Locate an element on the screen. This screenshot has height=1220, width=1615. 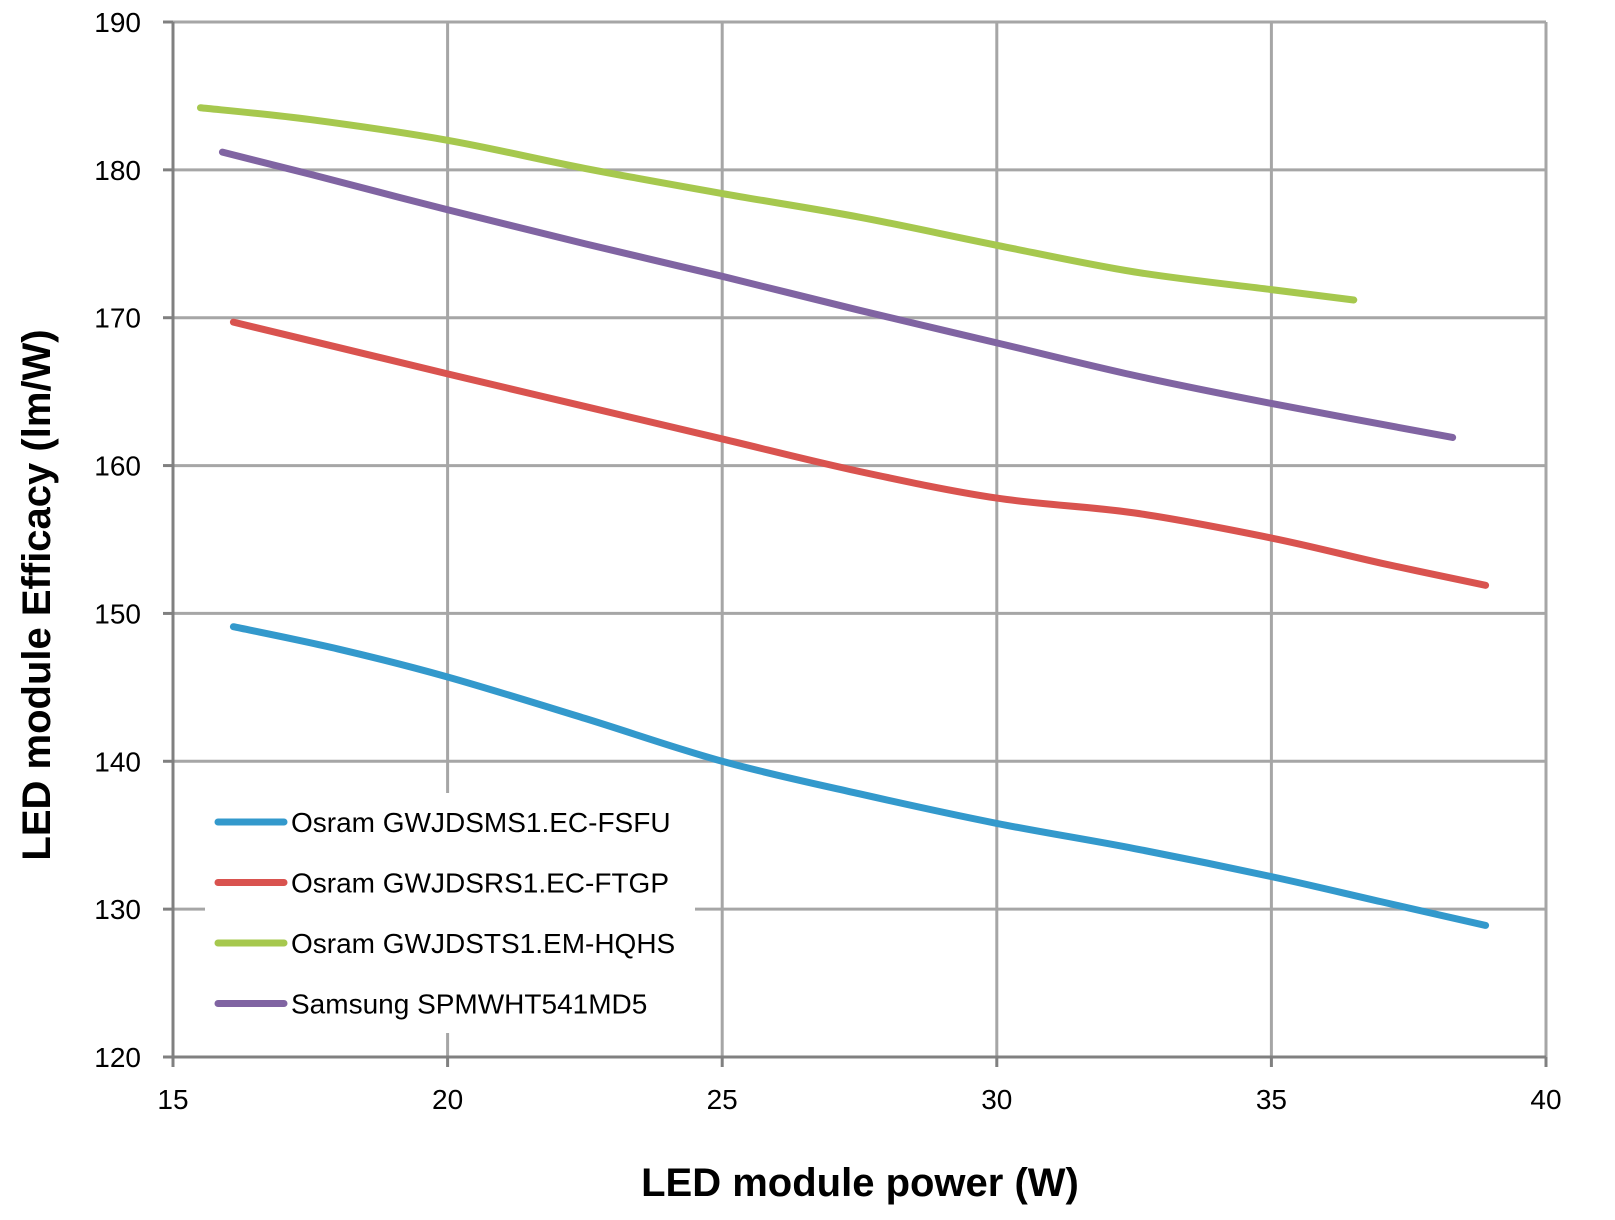
x-axis-title: LED module power (W) is located at coordinates (860, 1183).